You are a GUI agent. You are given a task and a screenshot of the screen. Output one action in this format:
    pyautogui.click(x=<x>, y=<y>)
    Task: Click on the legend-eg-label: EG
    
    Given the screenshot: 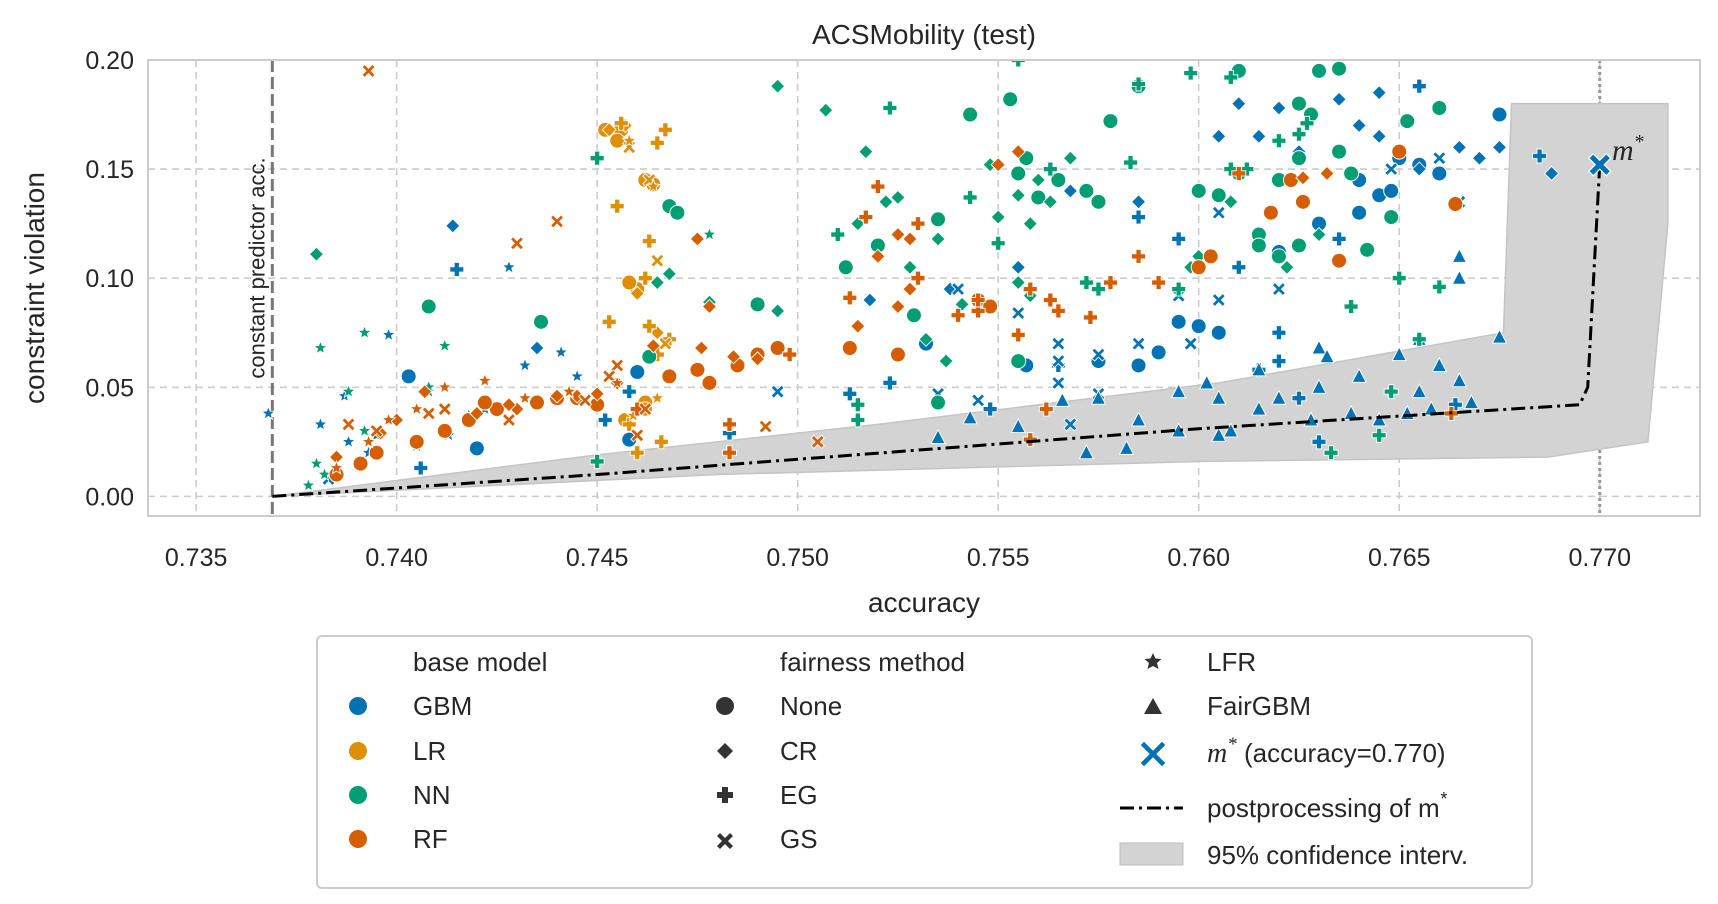 What is the action you would take?
    pyautogui.click(x=799, y=795)
    